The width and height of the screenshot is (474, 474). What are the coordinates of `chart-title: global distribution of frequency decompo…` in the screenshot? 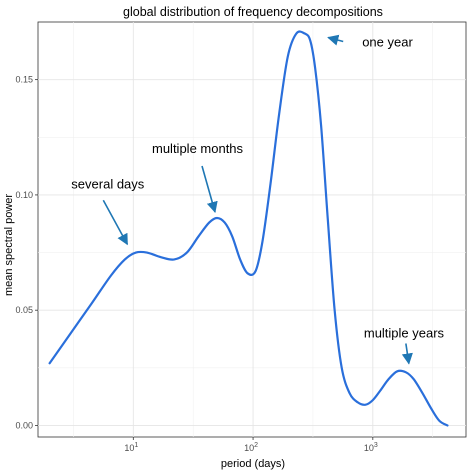 It's located at (253, 12).